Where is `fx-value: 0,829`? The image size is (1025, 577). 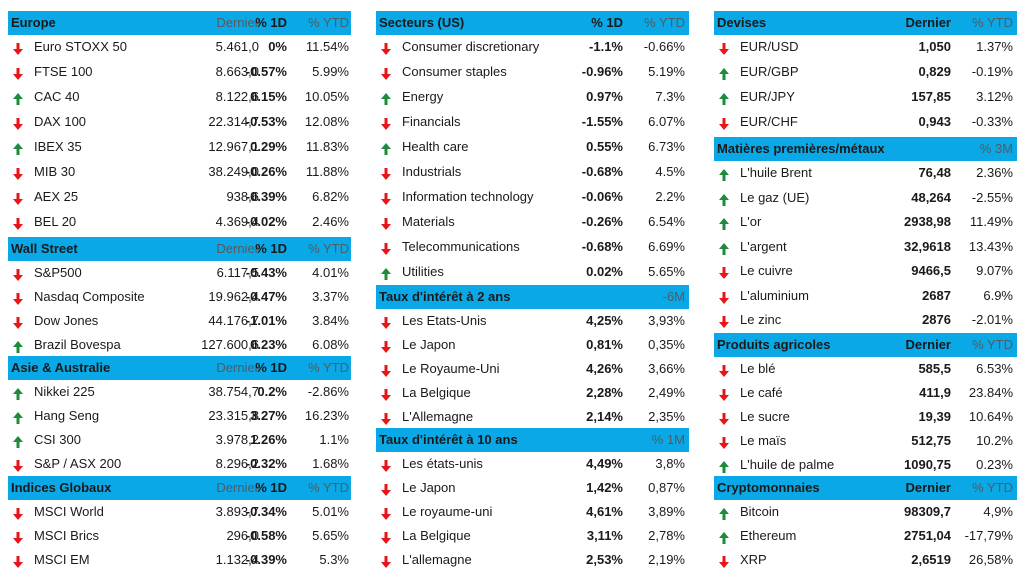
fx-value: 0,829 is located at coordinates (934, 71).